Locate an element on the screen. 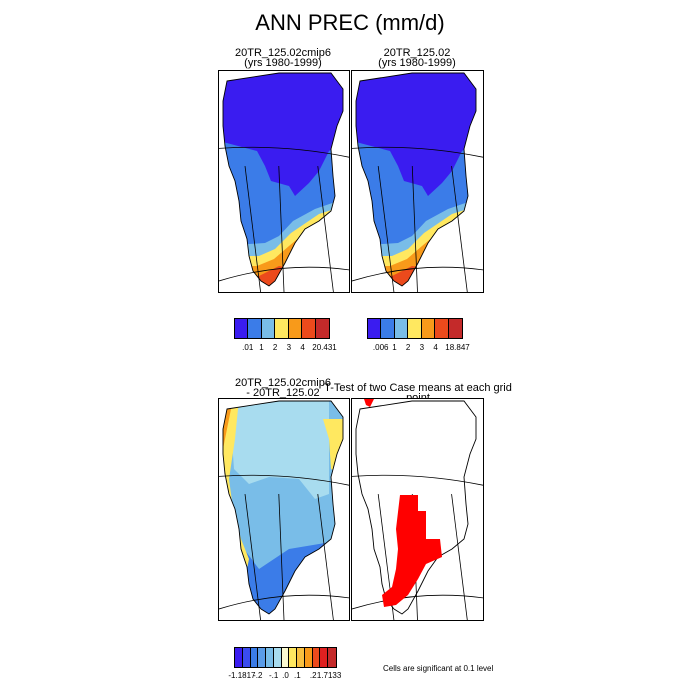 The height and width of the screenshot is (700, 700). colorbar-case1 is located at coordinates (282, 328).